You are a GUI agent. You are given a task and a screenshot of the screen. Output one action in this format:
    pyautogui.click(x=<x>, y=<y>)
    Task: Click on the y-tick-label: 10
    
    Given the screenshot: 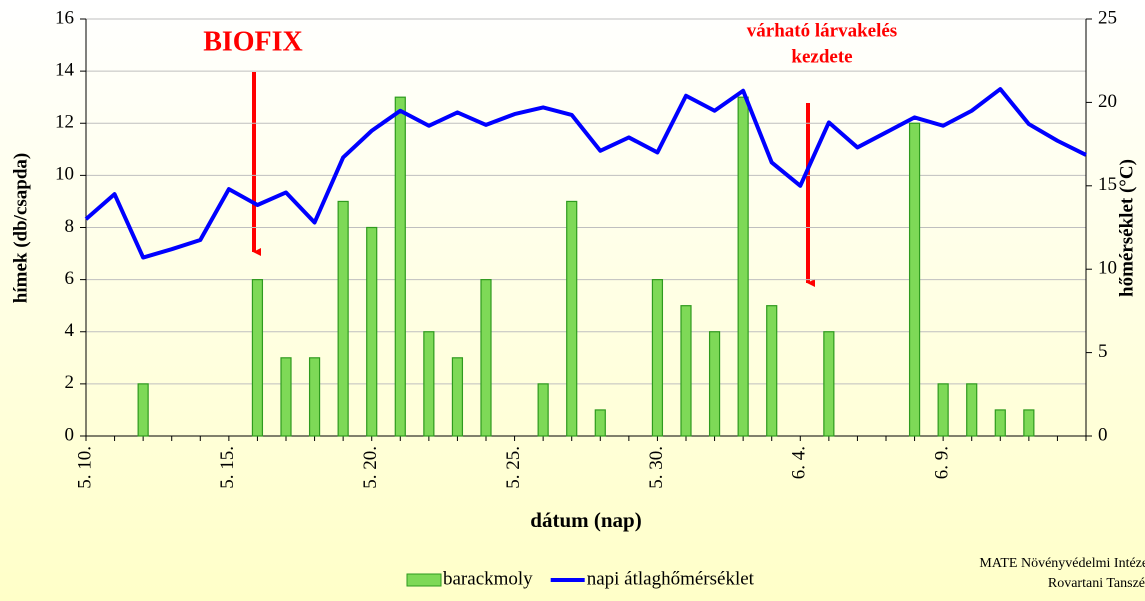 What is the action you would take?
    pyautogui.click(x=64, y=174)
    